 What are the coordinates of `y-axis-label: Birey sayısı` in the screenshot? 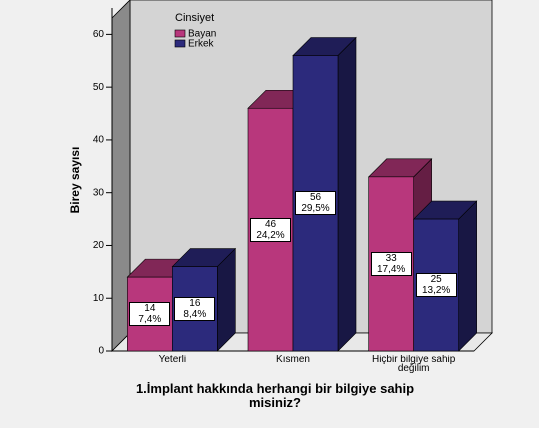 It's located at (75, 180).